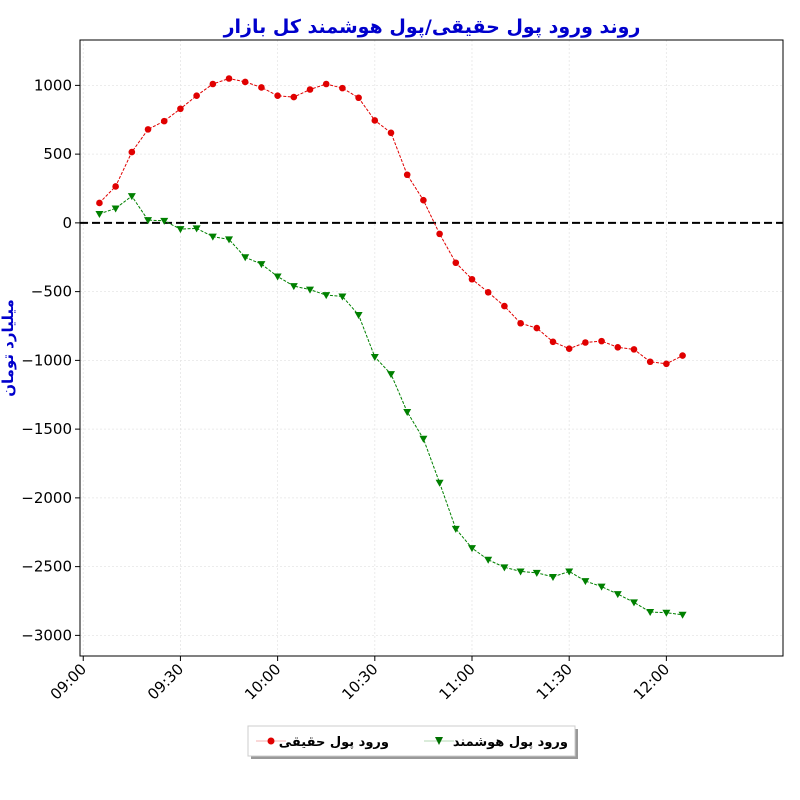 The height and width of the screenshot is (800, 800). What do you see at coordinates (53, 85) in the screenshot?
I see `y-tick-label: 1000` at bounding box center [53, 85].